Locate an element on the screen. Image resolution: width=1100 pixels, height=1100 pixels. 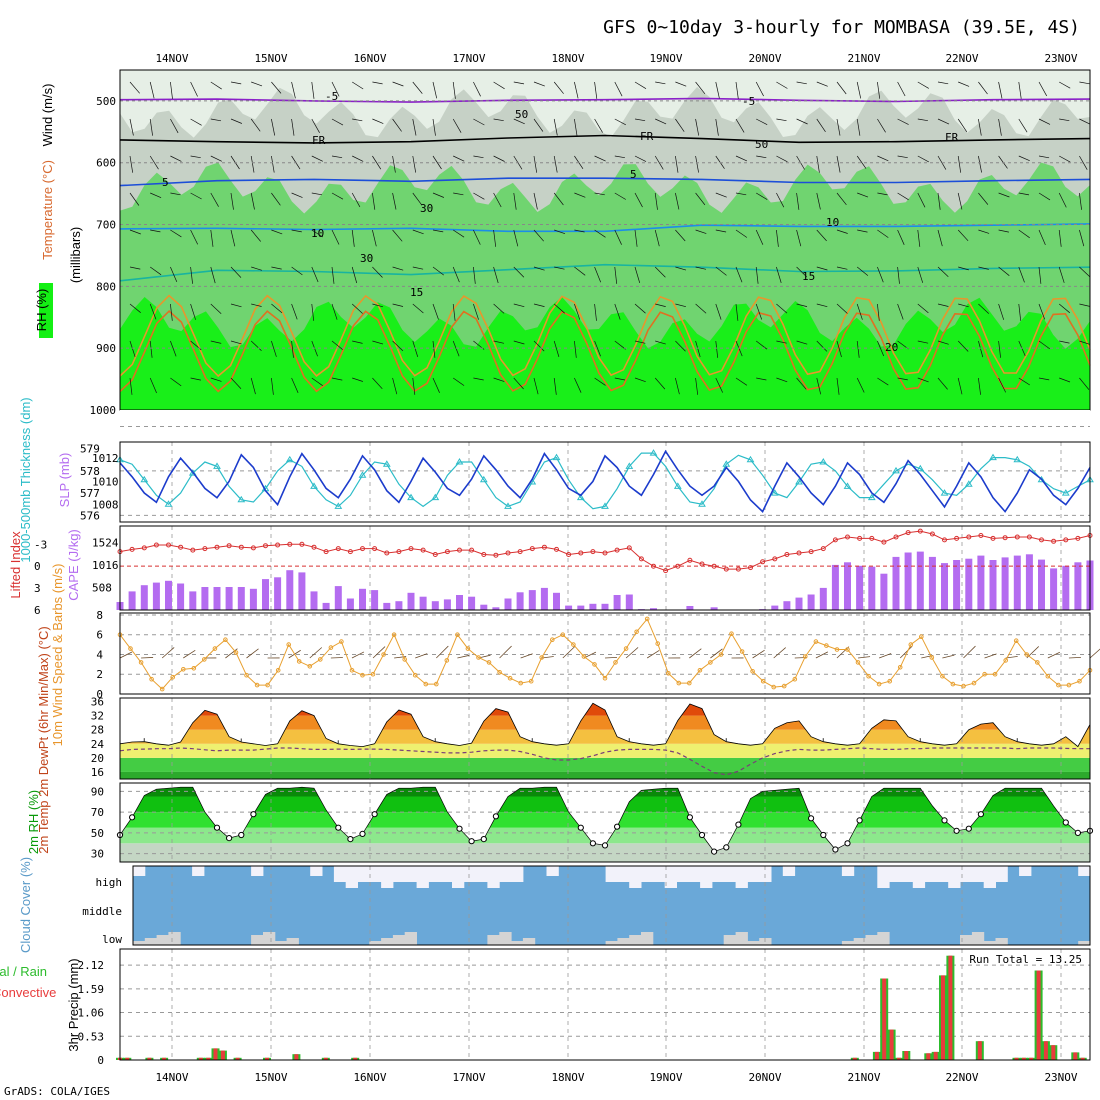
top-date-label: 19NOV is located at coordinates (665, 58).